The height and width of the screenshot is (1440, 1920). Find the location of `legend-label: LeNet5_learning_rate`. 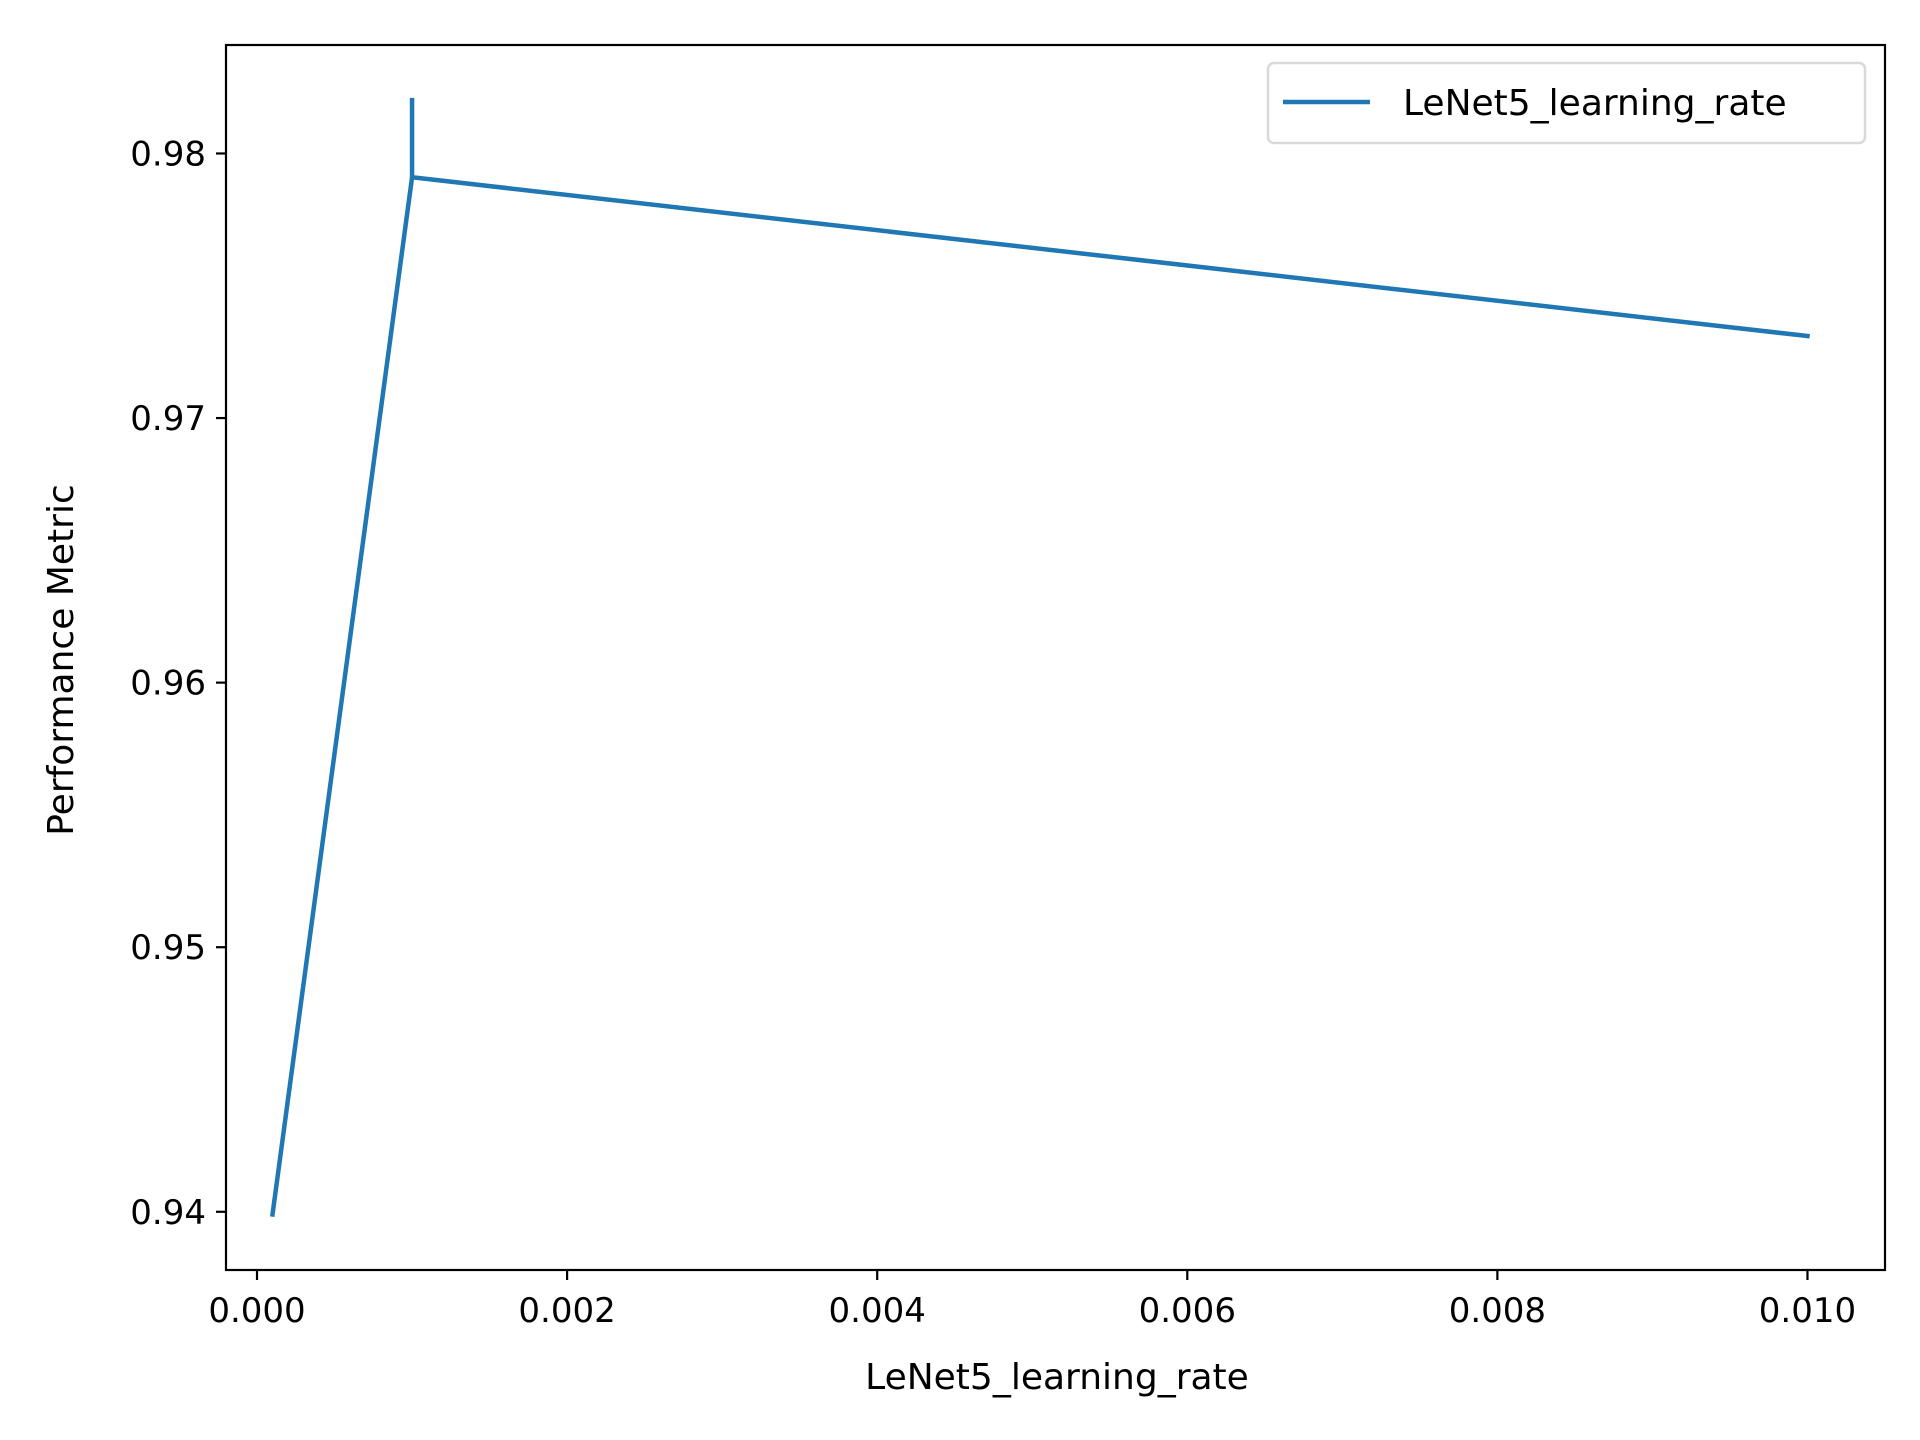

legend-label: LeNet5_learning_rate is located at coordinates (1595, 103).